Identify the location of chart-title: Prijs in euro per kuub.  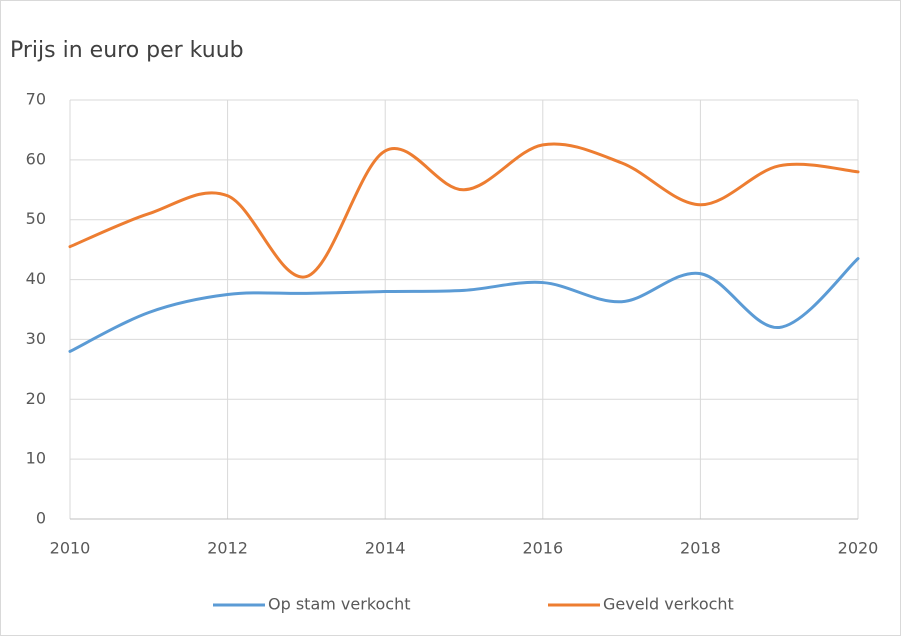
(127, 50).